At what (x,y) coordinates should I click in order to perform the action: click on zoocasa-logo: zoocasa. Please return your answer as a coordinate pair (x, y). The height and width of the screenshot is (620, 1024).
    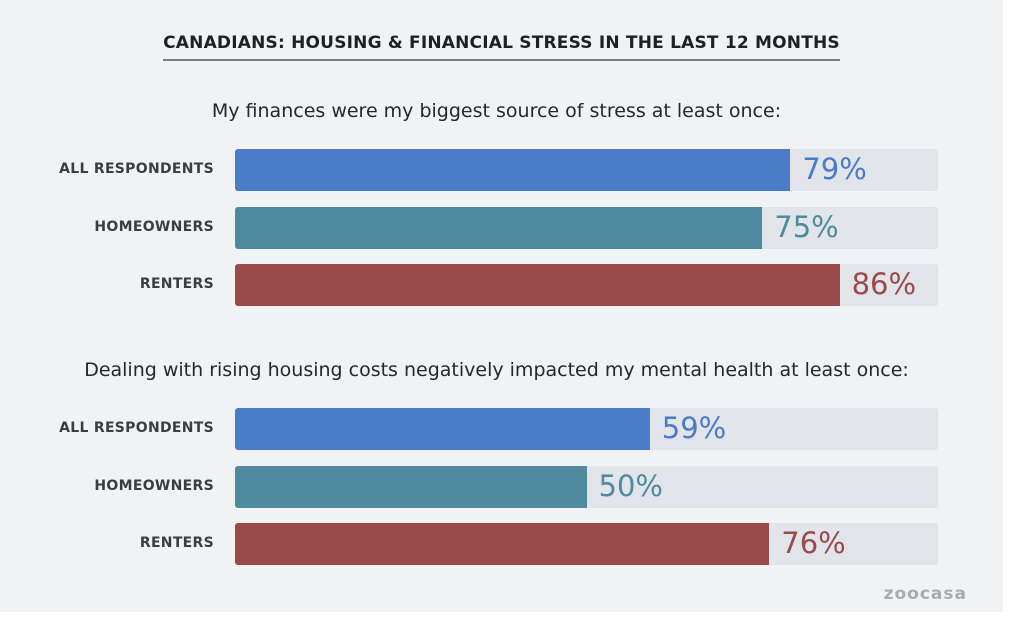
    Looking at the image, I should click on (925, 594).